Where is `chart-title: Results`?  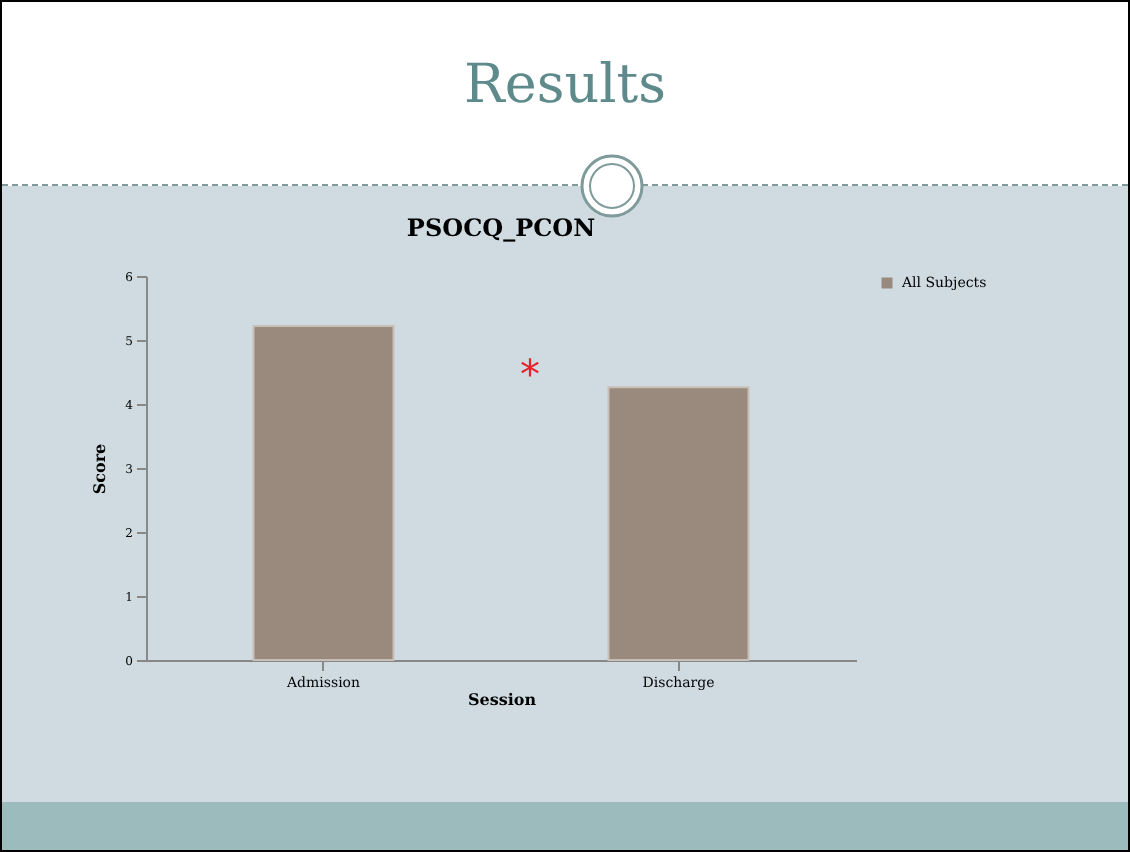
chart-title: Results is located at coordinates (565, 85).